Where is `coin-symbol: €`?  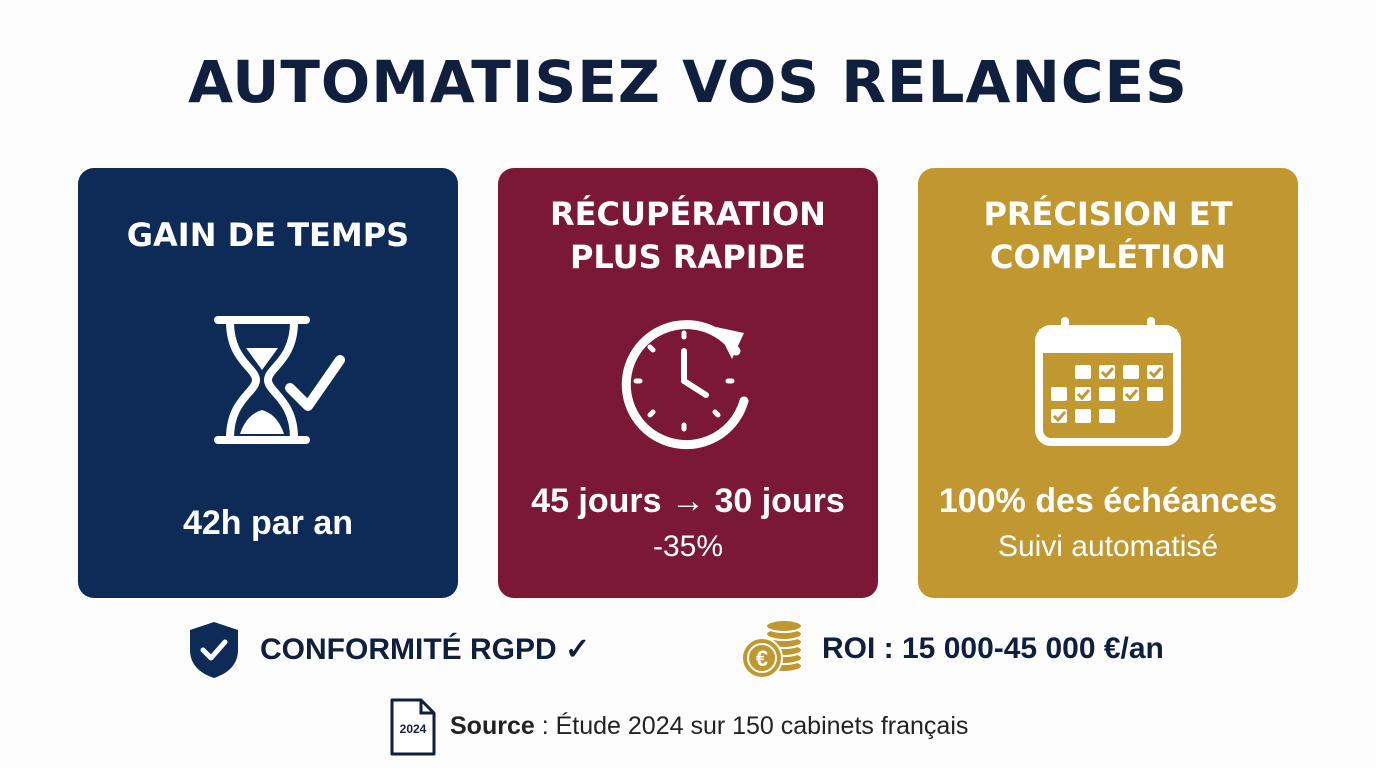 coin-symbol: € is located at coordinates (762, 658).